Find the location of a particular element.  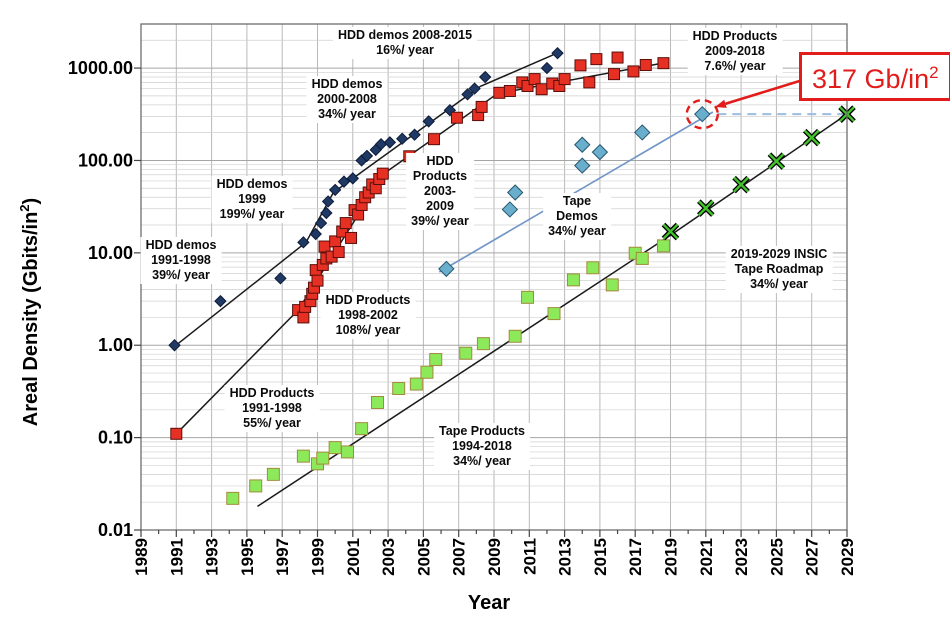

x-axis-title: Year is located at coordinates (489, 603).